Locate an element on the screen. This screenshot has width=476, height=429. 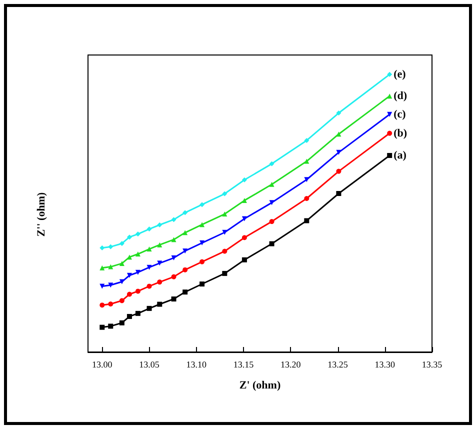
series-label: (e) is located at coordinates (400, 74).